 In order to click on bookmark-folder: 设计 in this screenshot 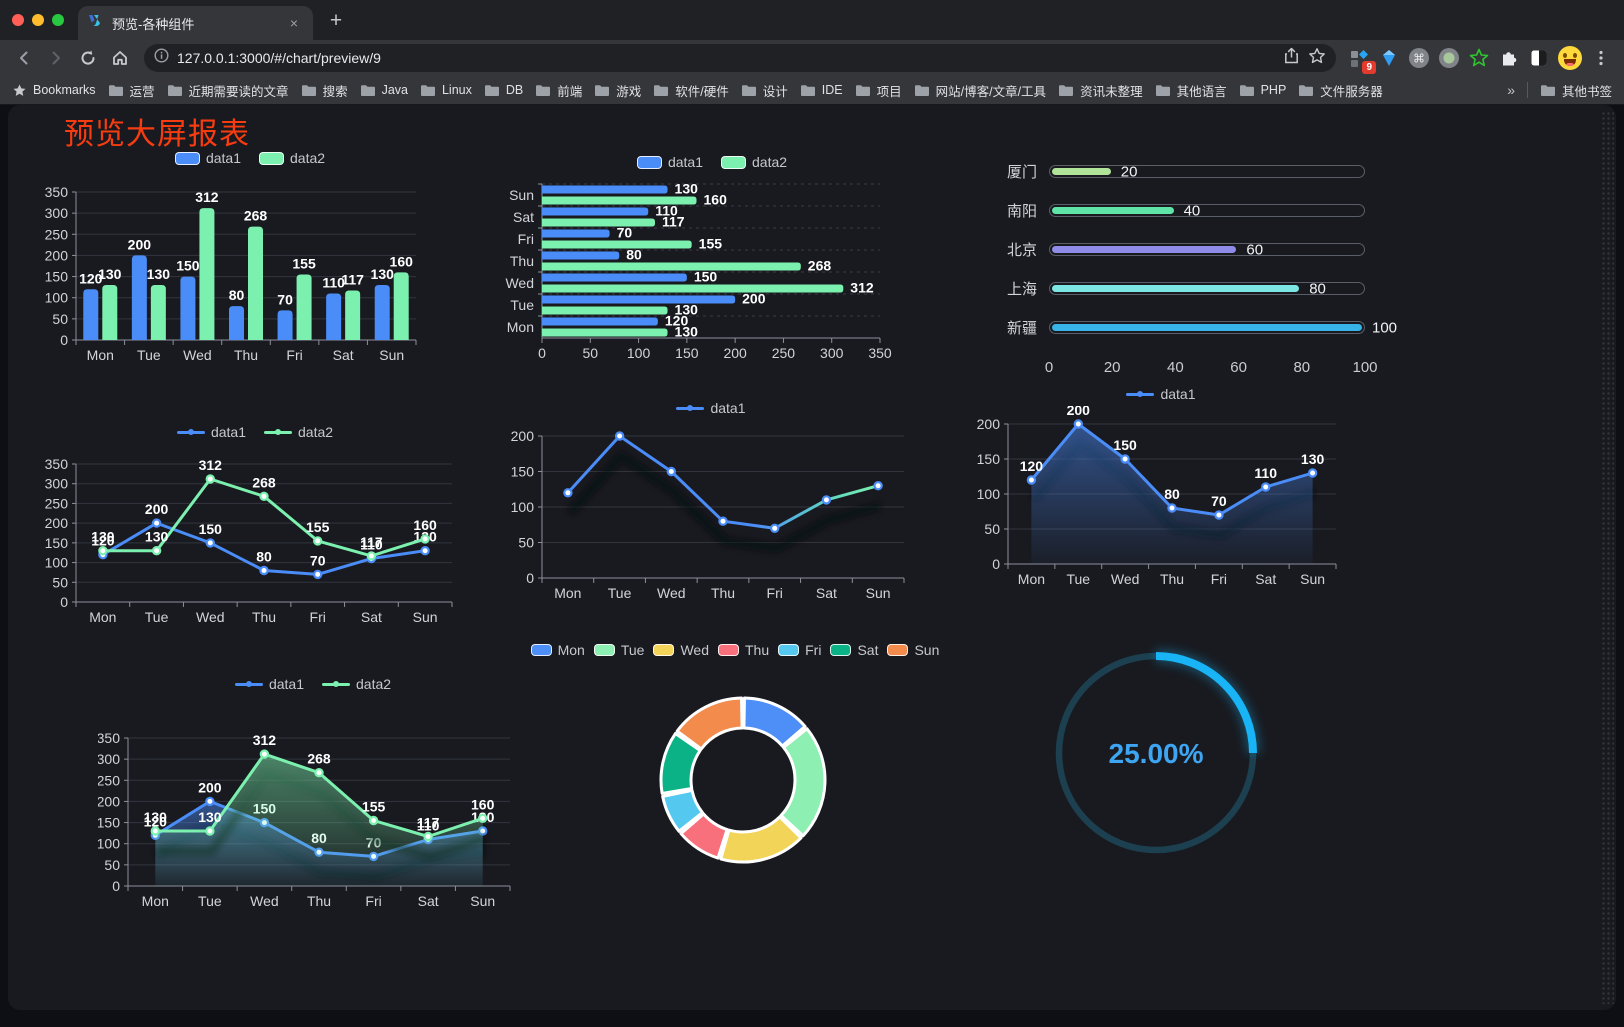, I will do `click(764, 90)`.